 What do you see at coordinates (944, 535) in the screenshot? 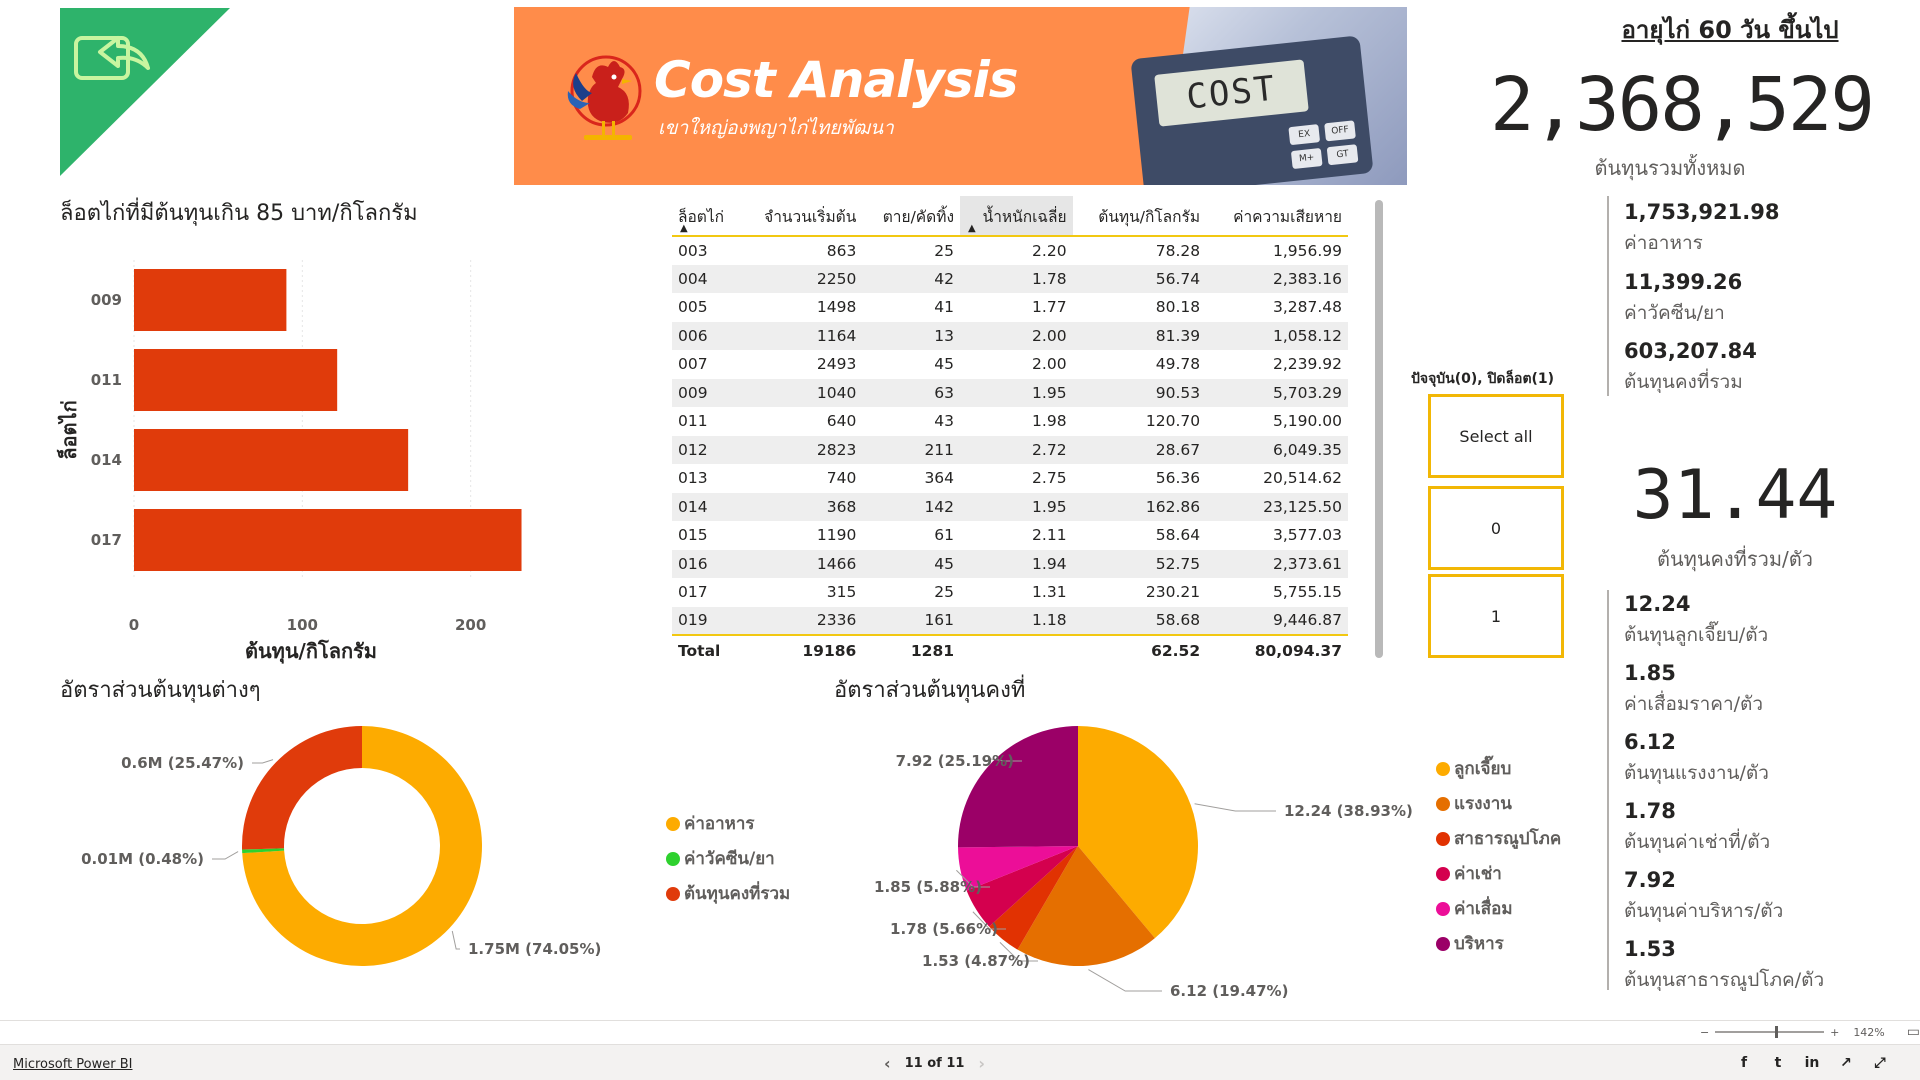
I see `table-cell: 61` at bounding box center [944, 535].